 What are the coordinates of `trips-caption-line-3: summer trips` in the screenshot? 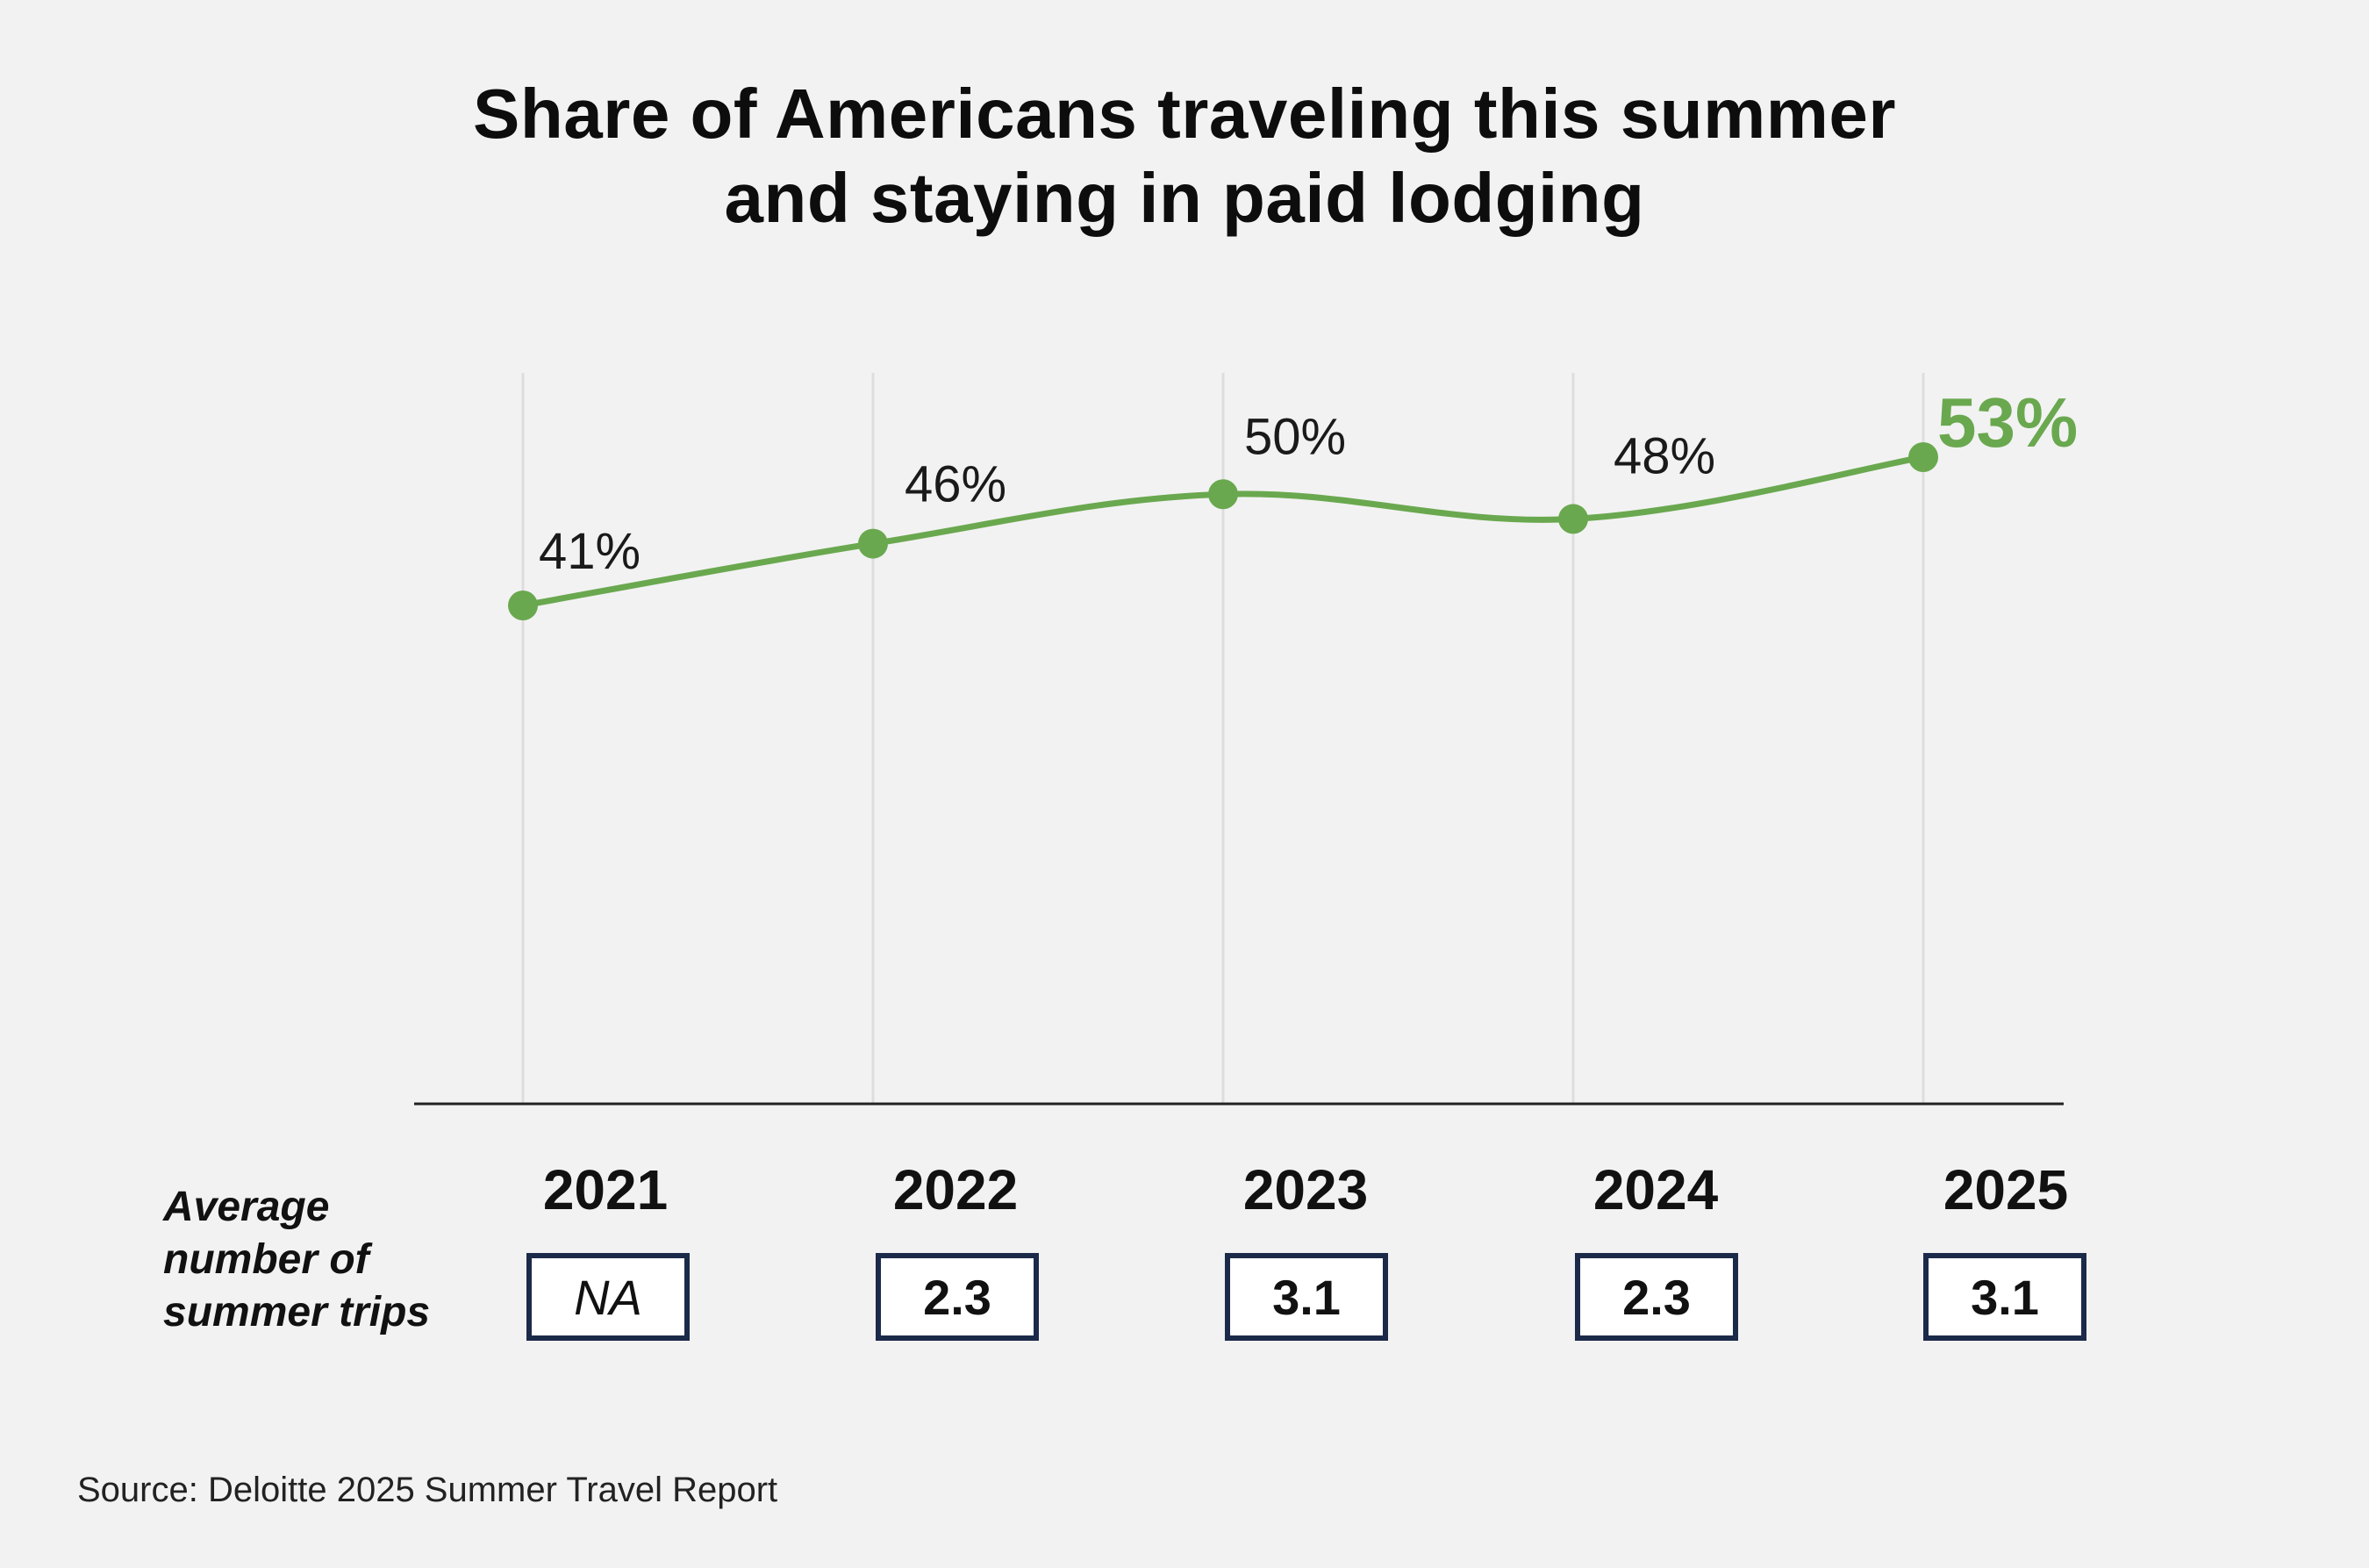 It's located at (297, 1312).